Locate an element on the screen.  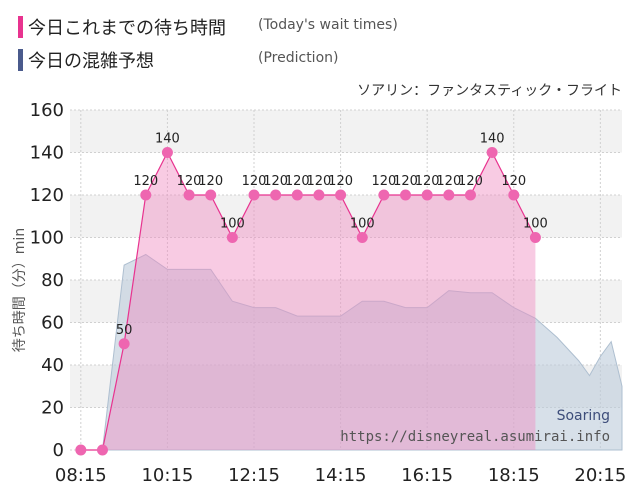
data-label: 50 is located at coordinates (124, 330).